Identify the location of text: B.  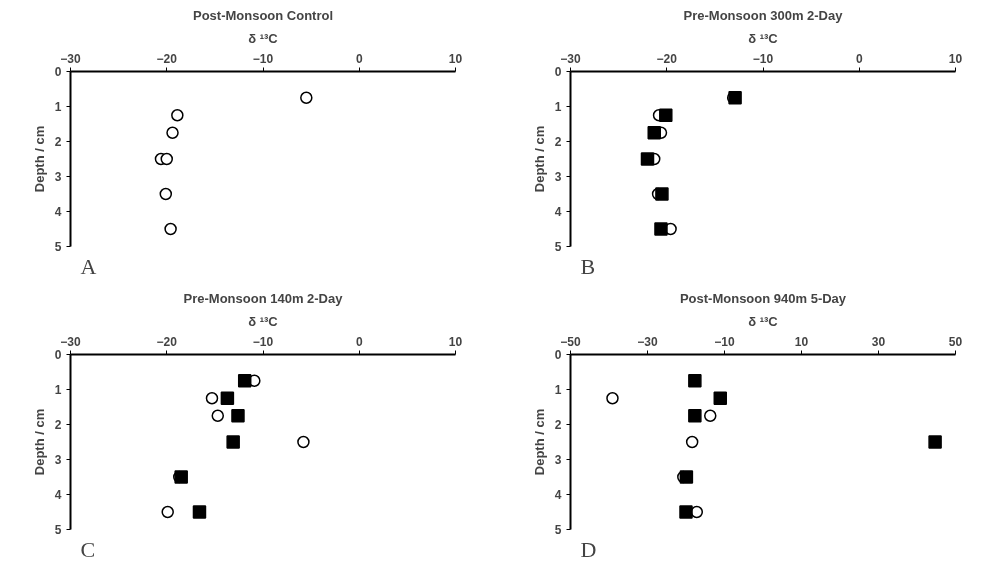
(588, 266).